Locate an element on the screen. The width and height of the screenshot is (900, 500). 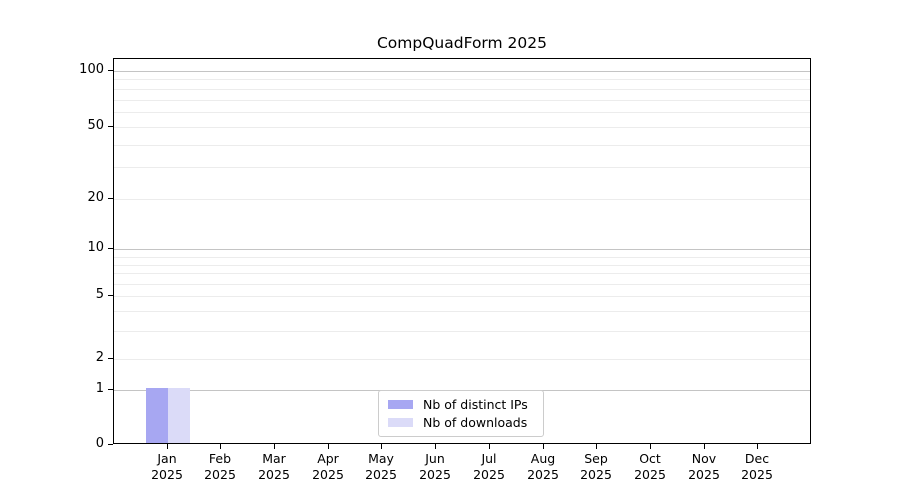
x-axis-tick-label: Aug 2025 is located at coordinates (543, 467).